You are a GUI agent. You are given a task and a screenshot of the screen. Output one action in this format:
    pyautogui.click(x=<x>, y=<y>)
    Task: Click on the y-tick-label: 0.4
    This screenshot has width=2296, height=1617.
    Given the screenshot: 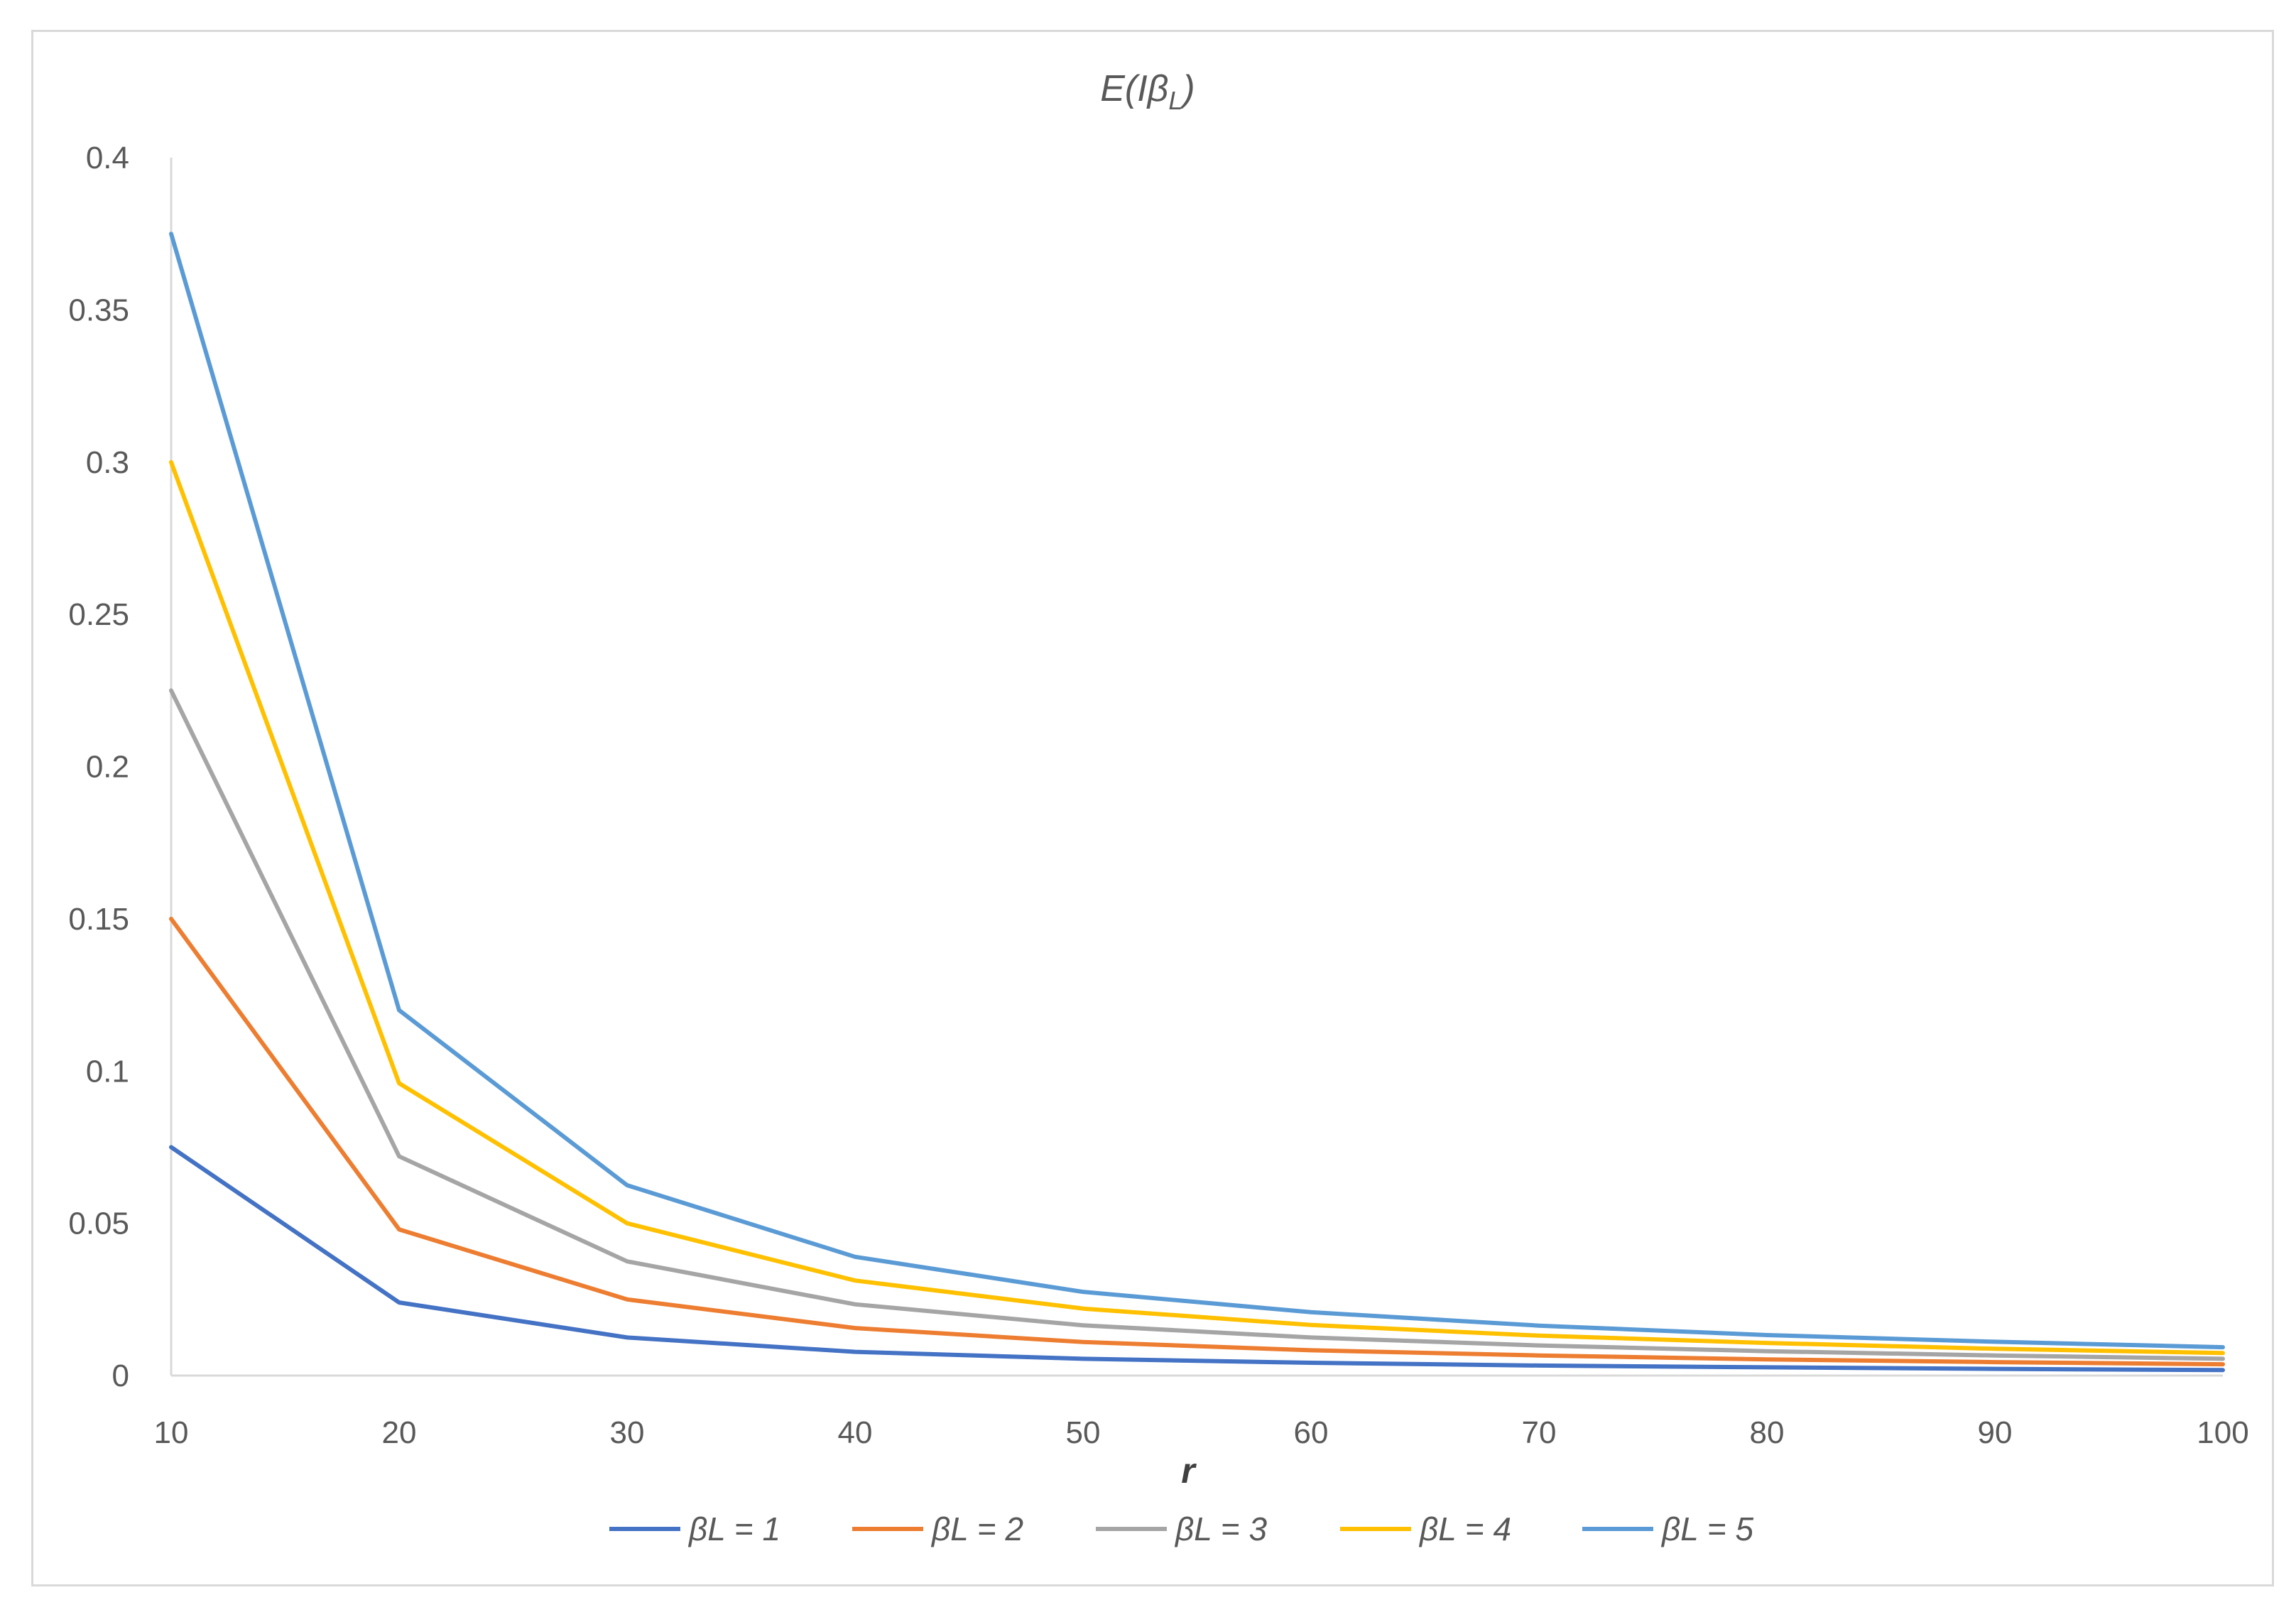 What is the action you would take?
    pyautogui.click(x=108, y=158)
    